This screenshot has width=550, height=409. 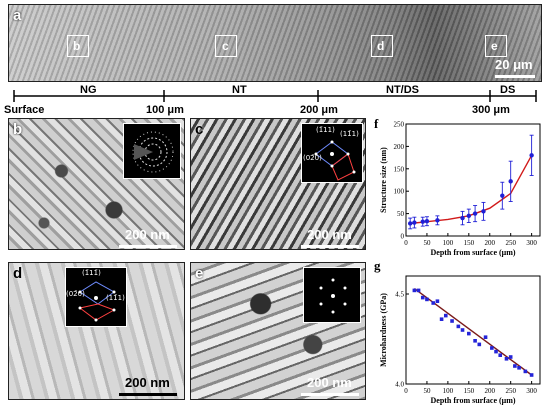 I want to click on region-box-label-d: d, so click(x=381, y=46).